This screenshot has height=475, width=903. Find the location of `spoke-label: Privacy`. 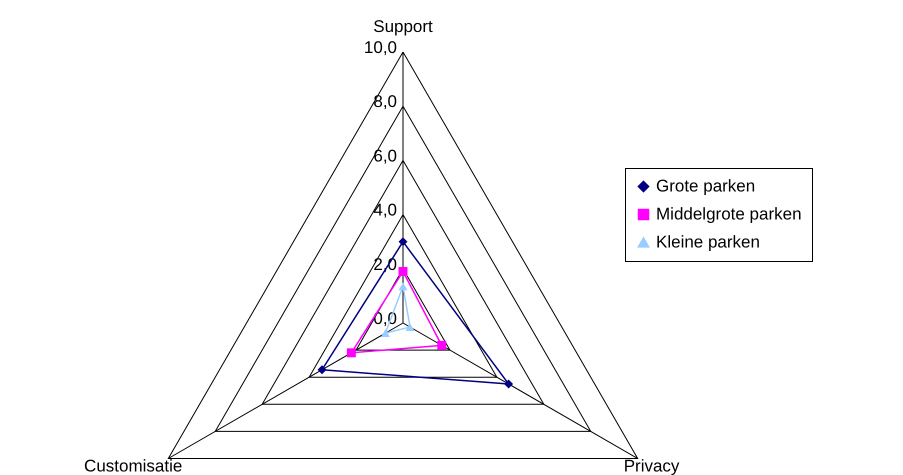

spoke-label: Privacy is located at coordinates (652, 465).